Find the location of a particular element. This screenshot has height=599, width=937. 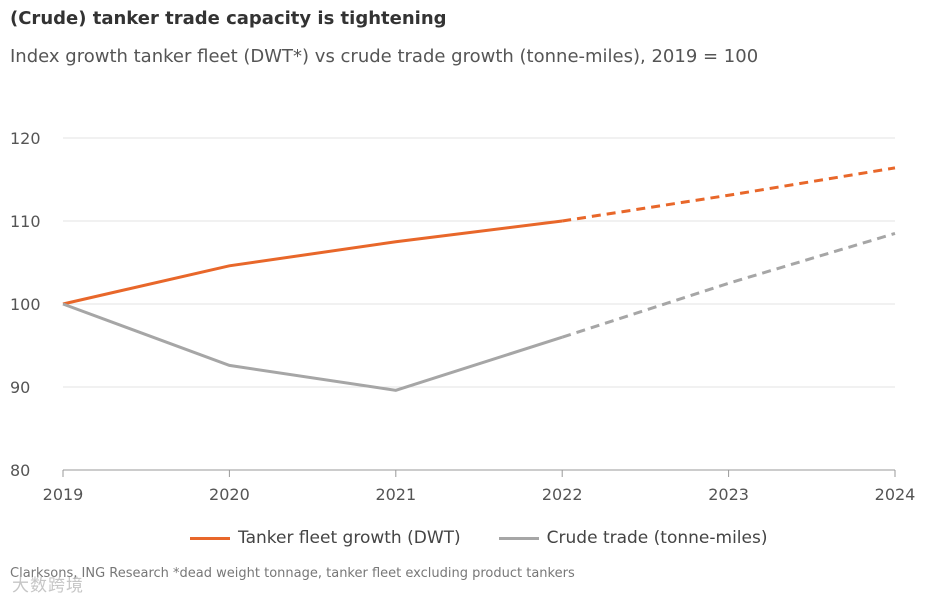

legend-item-fleet: Tanker fleet growth (DWT) is located at coordinates (325, 538).